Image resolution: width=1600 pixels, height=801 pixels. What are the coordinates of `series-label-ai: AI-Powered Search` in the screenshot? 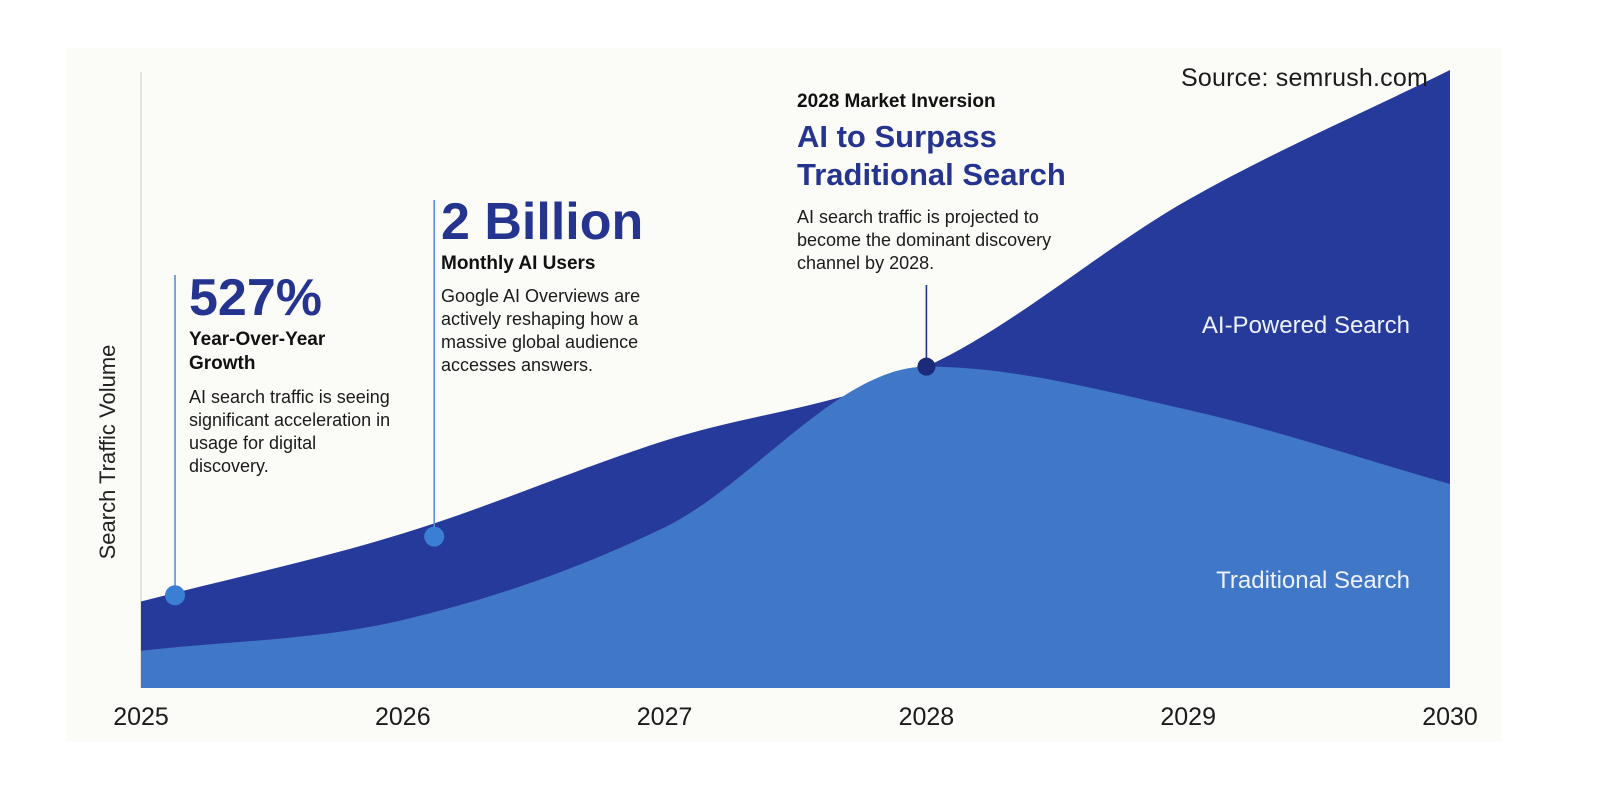 It's located at (1305, 325).